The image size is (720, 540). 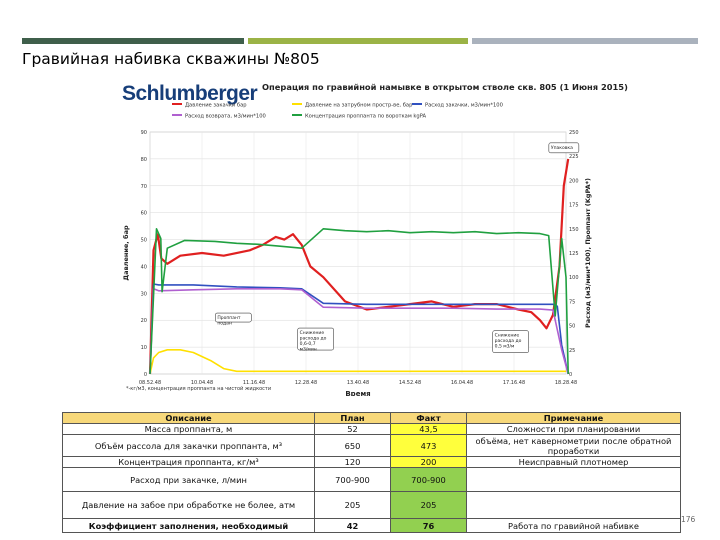 What do you see at coordinates (573, 418) in the screenshot?
I see `col-header-note: Примечание` at bounding box center [573, 418].